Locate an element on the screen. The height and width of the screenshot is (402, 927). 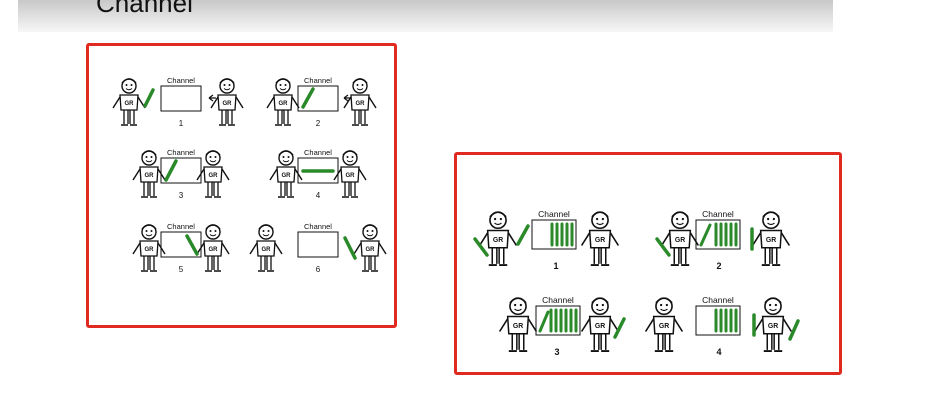
scene-5: Channel 5 GR GR is located at coordinates (181, 248).